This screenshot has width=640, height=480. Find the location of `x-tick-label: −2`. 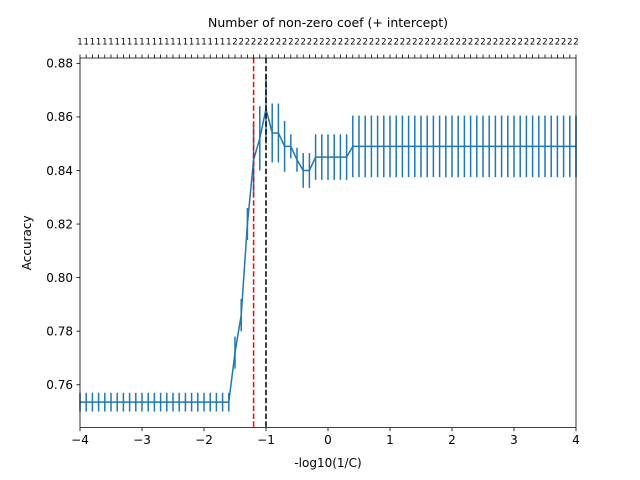

x-tick-label: −2 is located at coordinates (204, 440).